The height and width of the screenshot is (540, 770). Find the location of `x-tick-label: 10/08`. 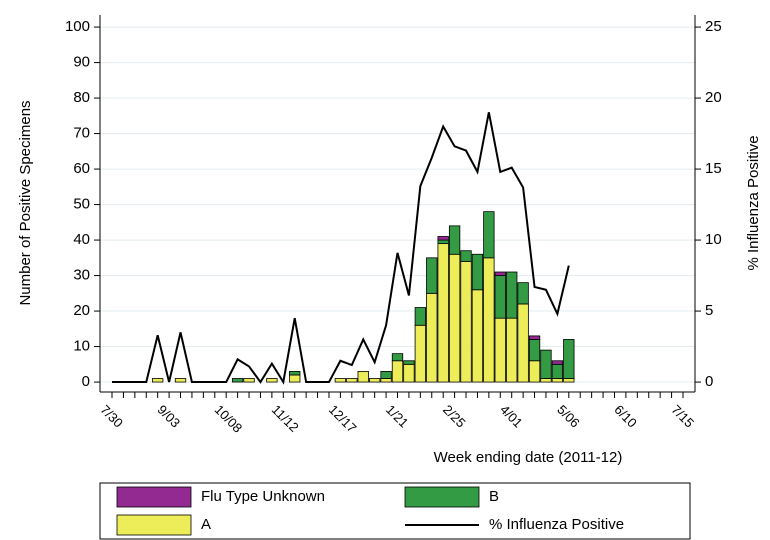

x-tick-label: 10/08 is located at coordinates (229, 419).